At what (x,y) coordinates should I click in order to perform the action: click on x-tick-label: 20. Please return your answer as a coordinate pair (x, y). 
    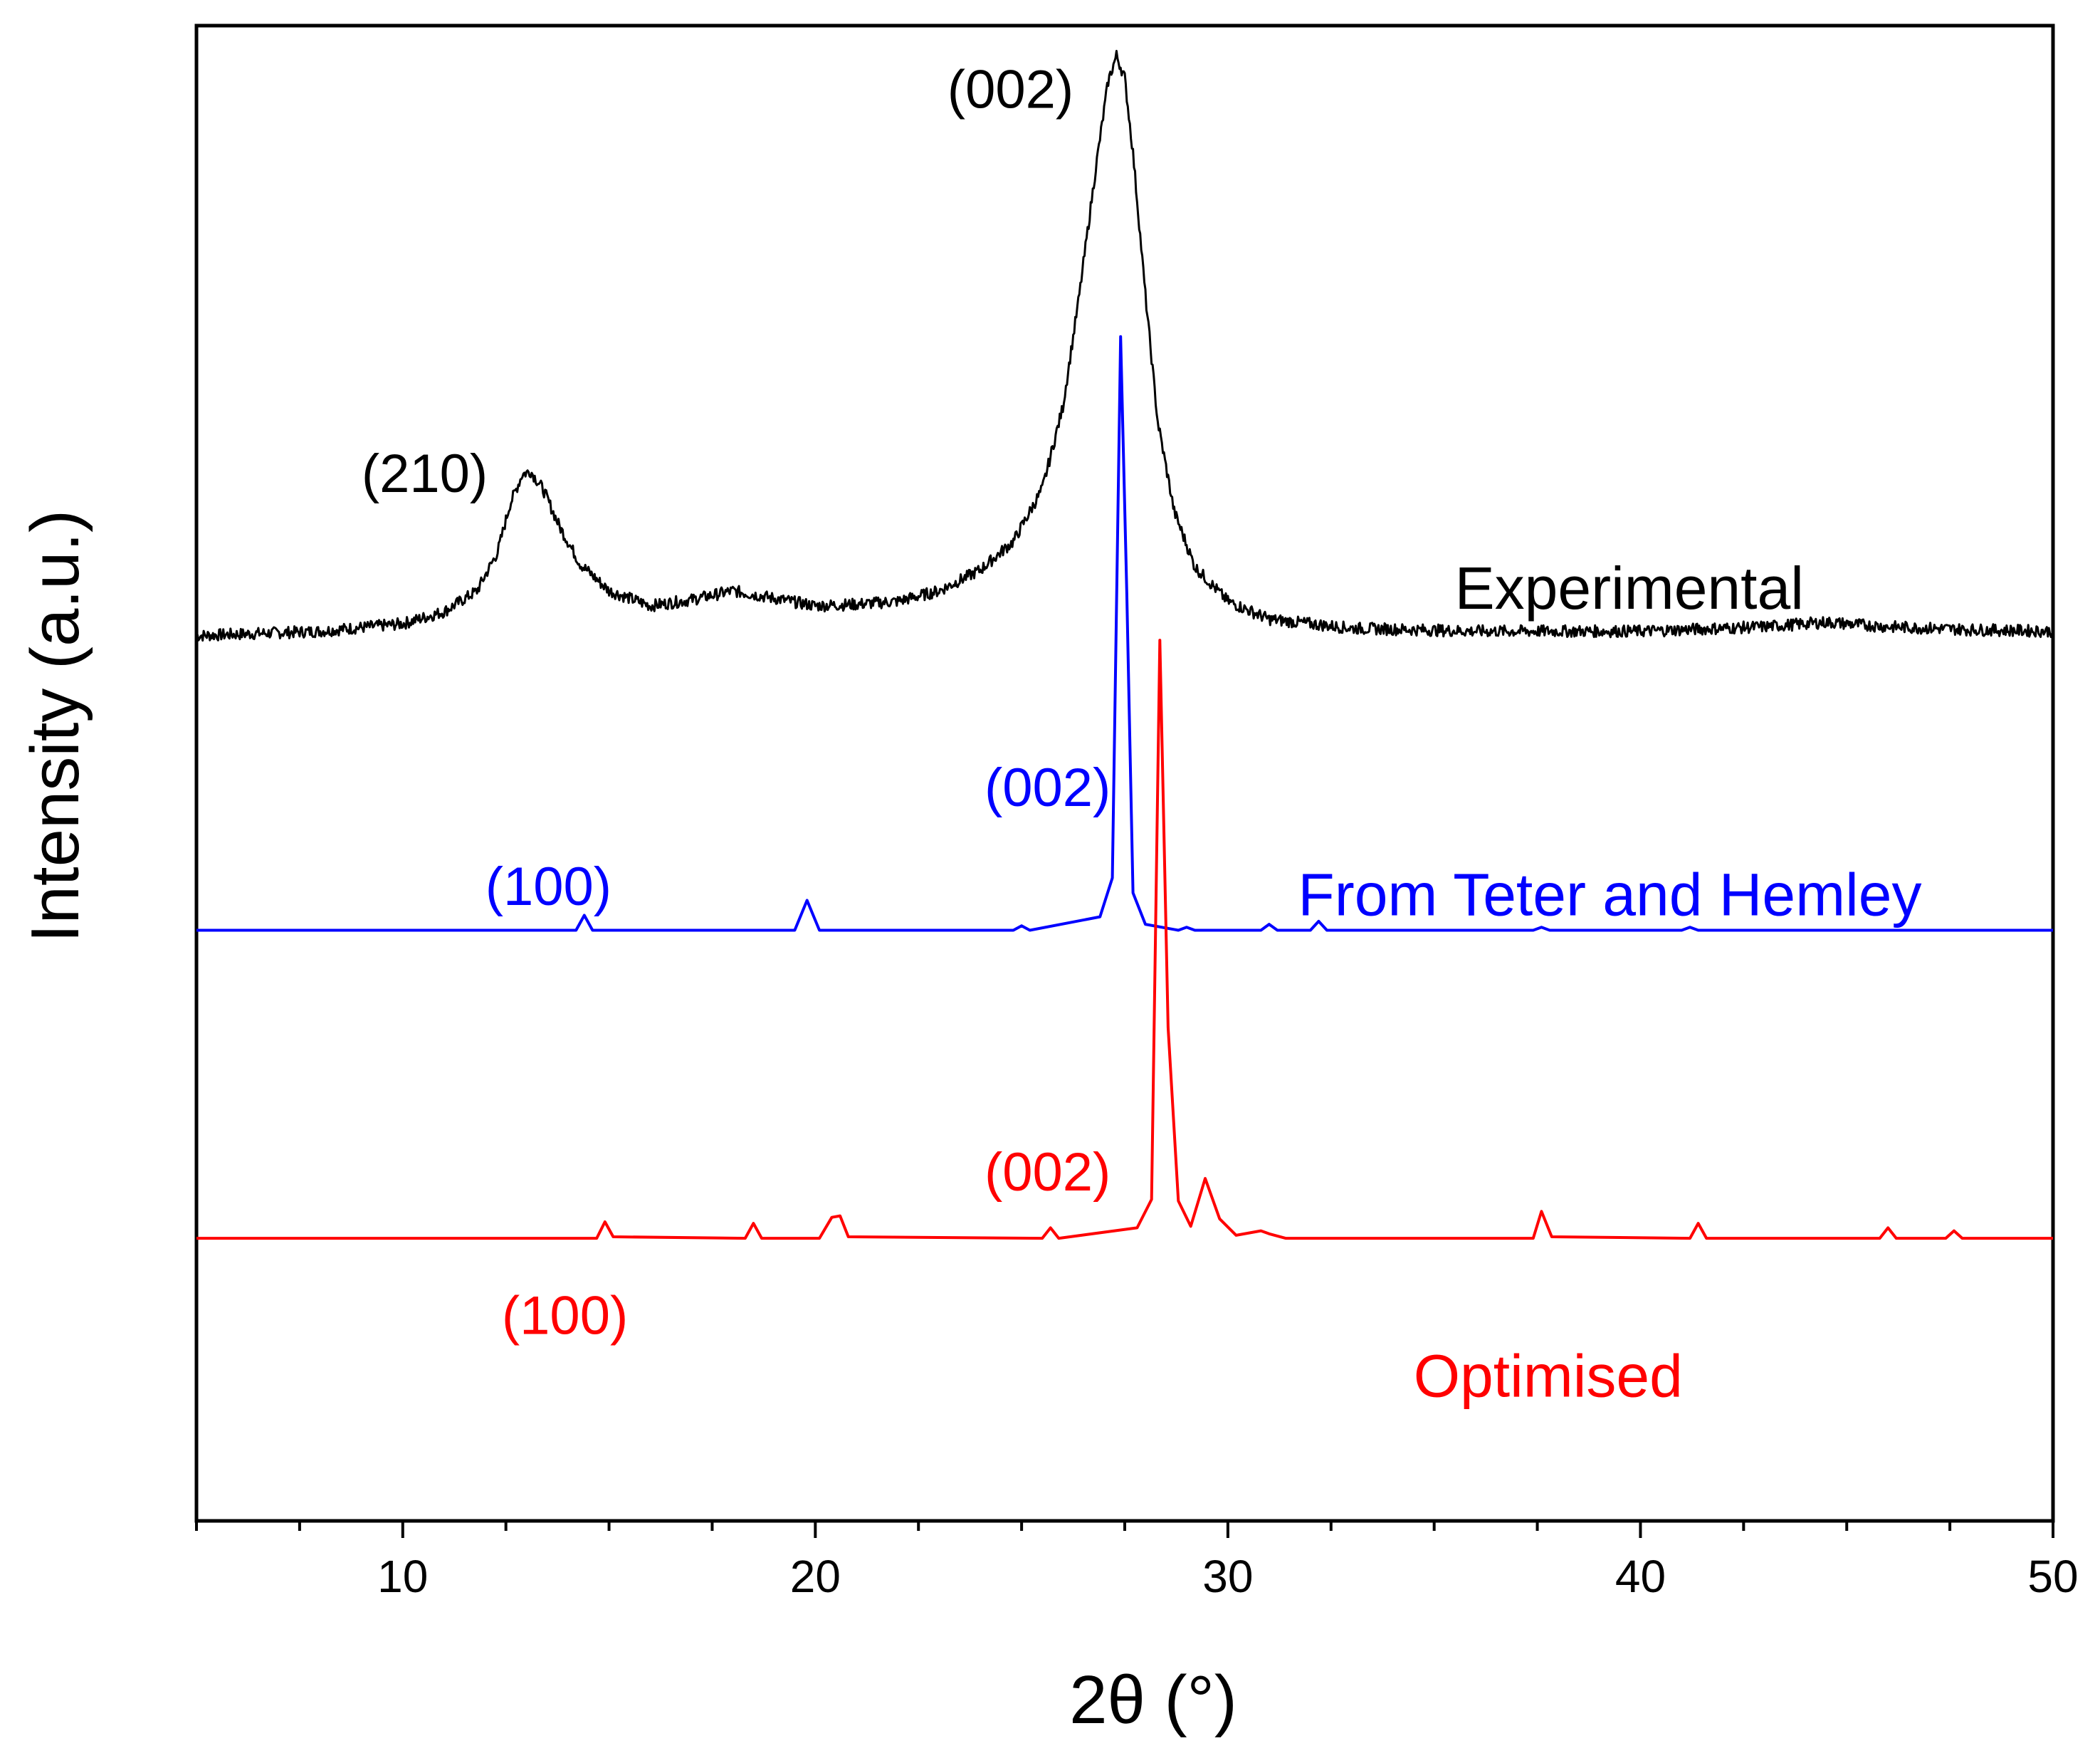
    Looking at the image, I should click on (815, 1577).